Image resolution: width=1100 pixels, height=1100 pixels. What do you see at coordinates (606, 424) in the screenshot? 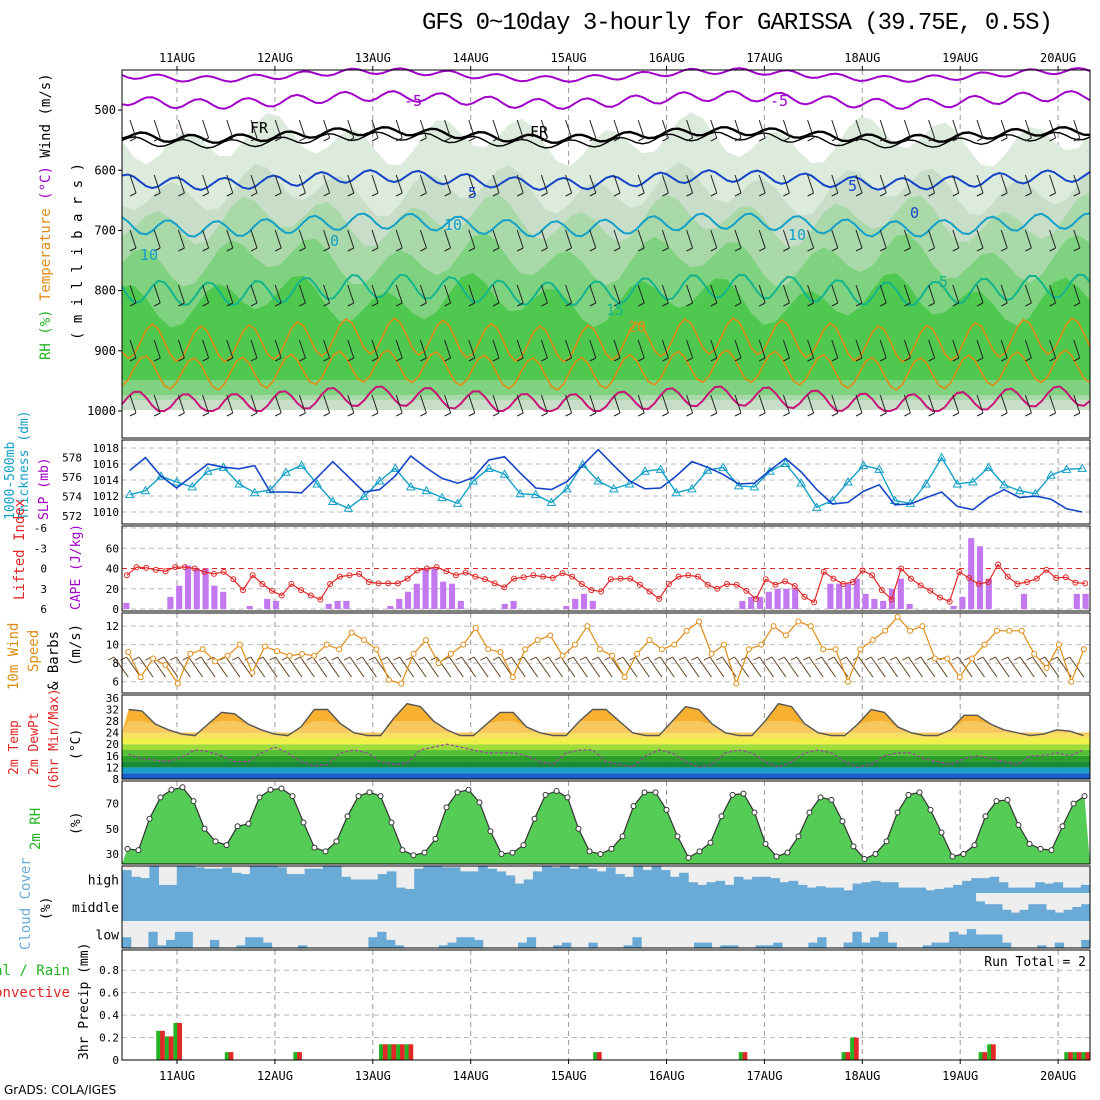
I see `below-surface-area` at bounding box center [606, 424].